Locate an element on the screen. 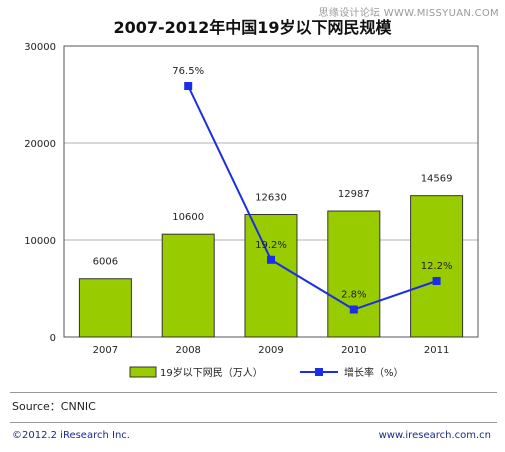 The width and height of the screenshot is (505, 452). legend-swatch-bars is located at coordinates (143, 372).